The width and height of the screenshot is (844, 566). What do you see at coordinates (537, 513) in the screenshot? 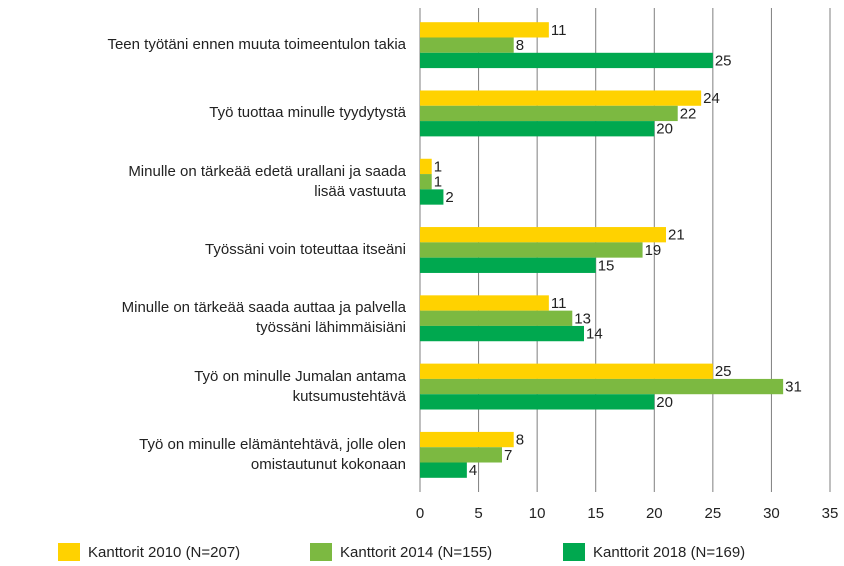
I see `x-tick-label: 10` at bounding box center [537, 513].